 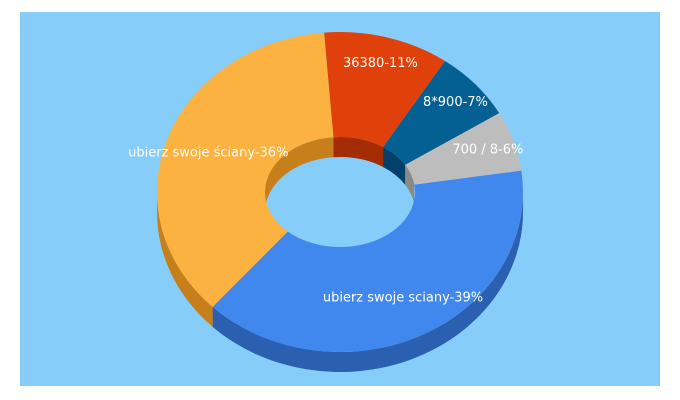 What do you see at coordinates (380, 63) in the screenshot?
I see `slice-label-2: 36380-11%` at bounding box center [380, 63].